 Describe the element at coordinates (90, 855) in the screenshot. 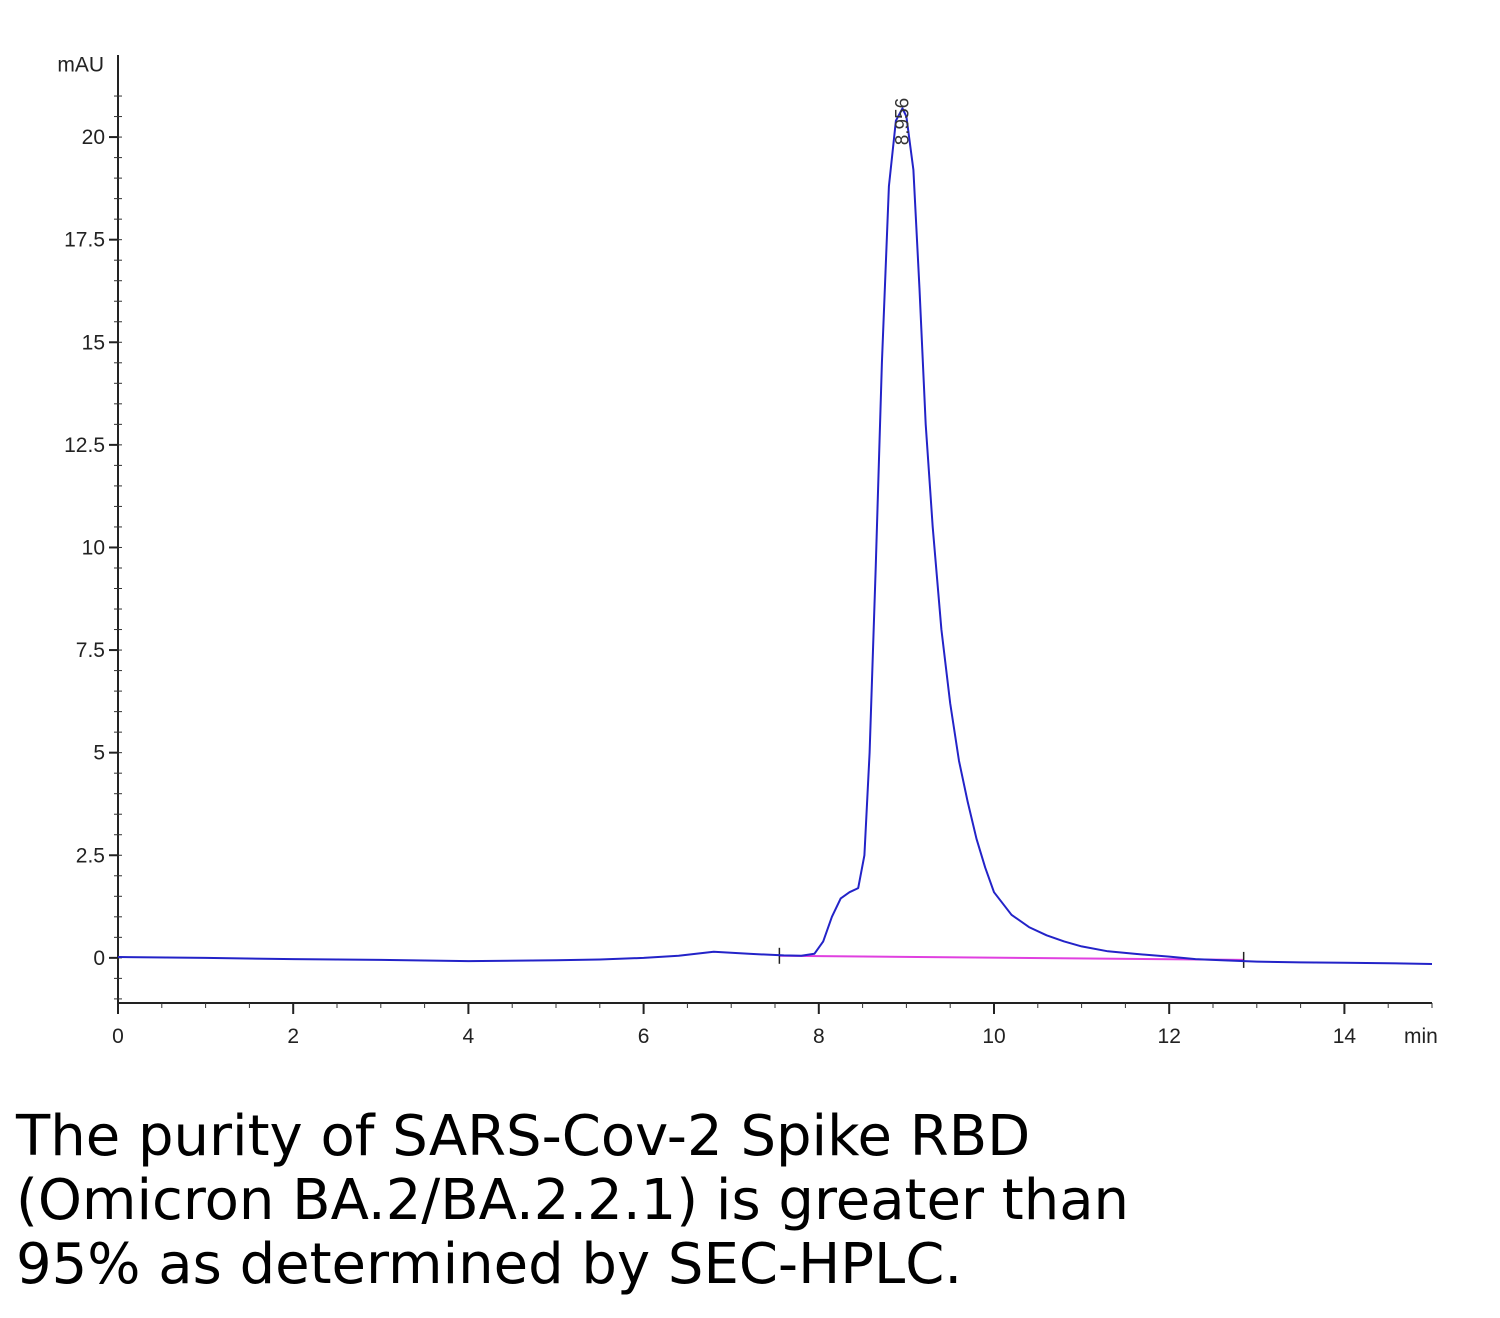

I see `y-tick-label: 2.5` at that location.